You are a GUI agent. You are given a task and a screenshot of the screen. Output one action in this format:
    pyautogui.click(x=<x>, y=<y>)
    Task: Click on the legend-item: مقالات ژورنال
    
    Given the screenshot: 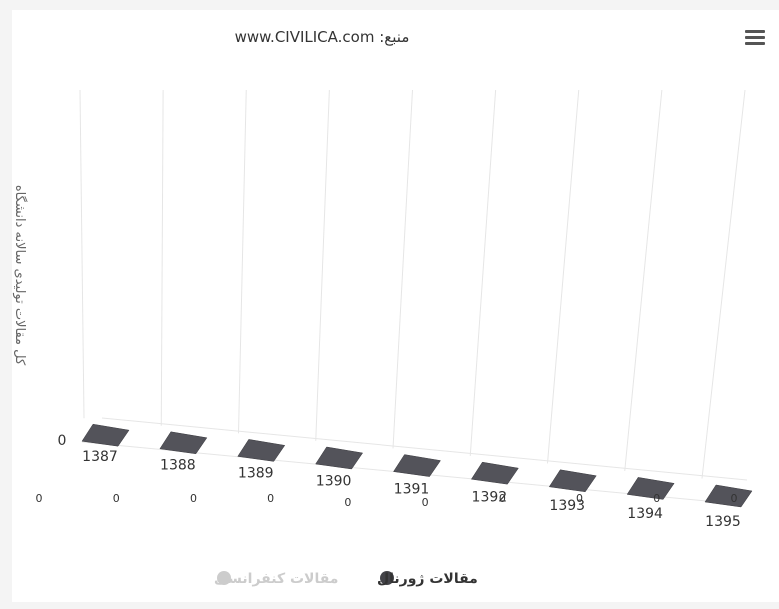 What is the action you would take?
    pyautogui.click(x=427, y=579)
    